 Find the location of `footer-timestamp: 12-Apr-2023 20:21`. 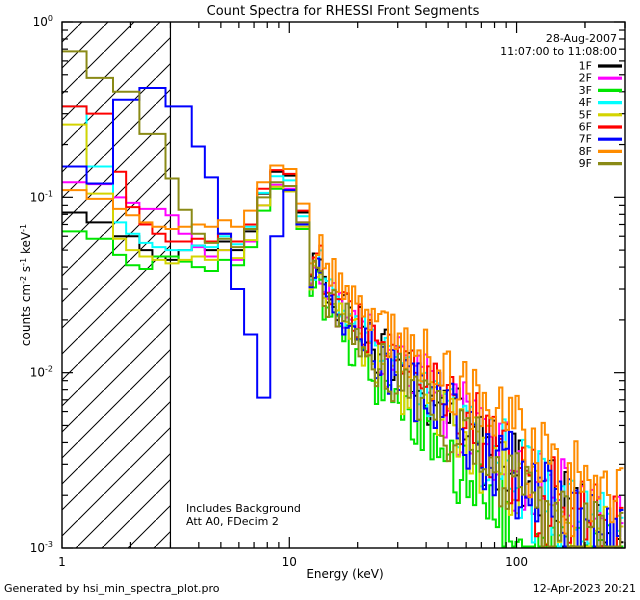

footer-timestamp: 12-Apr-2023 20:21 is located at coordinates (584, 588).